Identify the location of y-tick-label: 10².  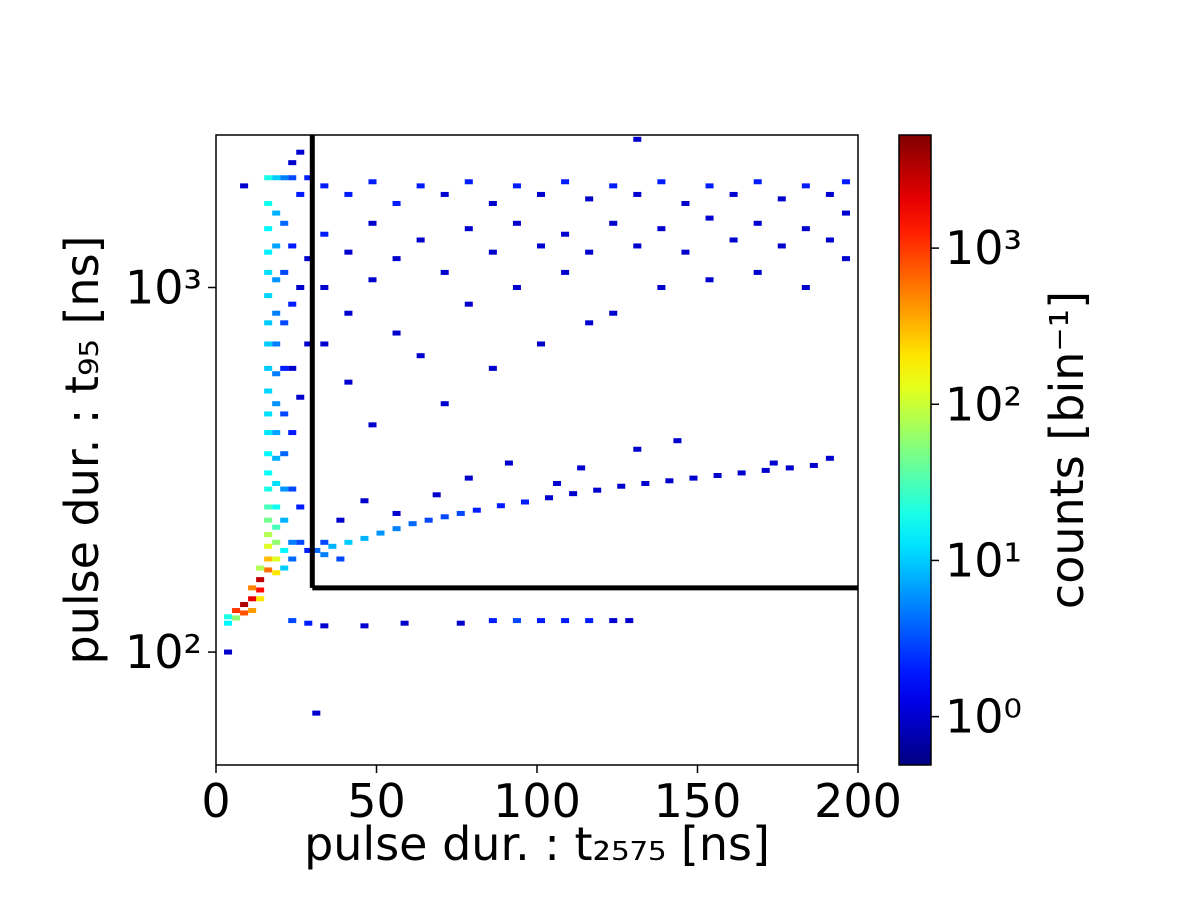
(163, 652).